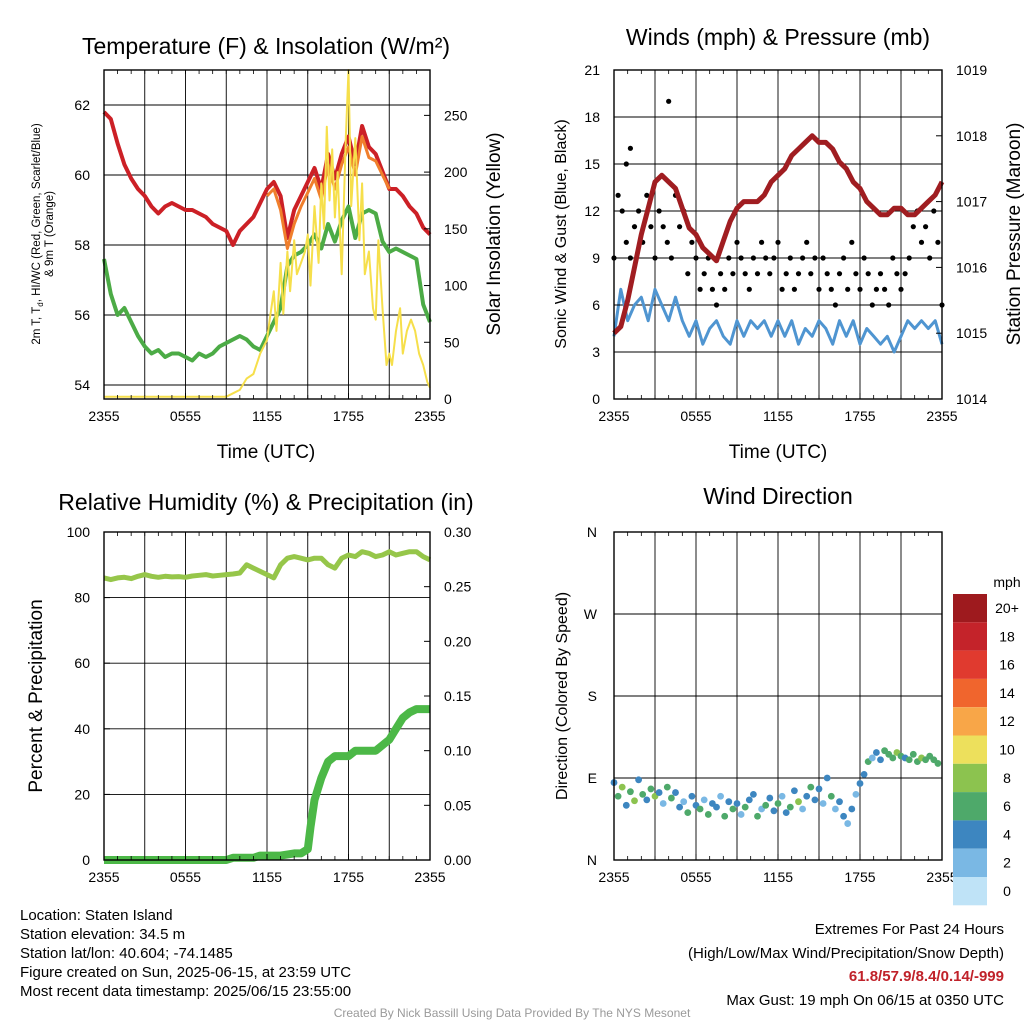 This screenshot has width=1024, height=1024. I want to click on humidity-y2-tick-label: 0.10, so click(457, 751).